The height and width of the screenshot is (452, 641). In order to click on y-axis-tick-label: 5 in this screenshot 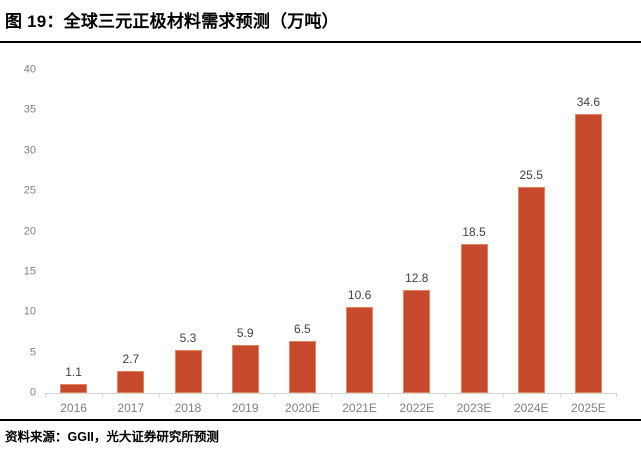, I will do `click(32, 352)`.